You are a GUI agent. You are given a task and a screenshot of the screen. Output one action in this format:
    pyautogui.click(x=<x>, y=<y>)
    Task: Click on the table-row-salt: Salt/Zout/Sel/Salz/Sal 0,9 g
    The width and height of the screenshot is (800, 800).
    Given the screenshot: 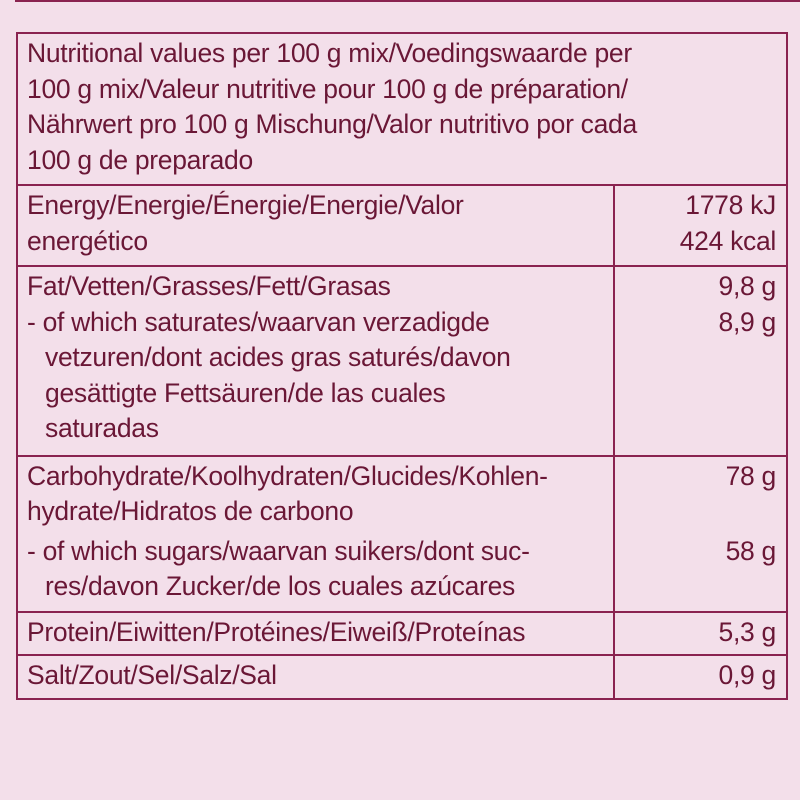 What is the action you would take?
    pyautogui.click(x=402, y=677)
    